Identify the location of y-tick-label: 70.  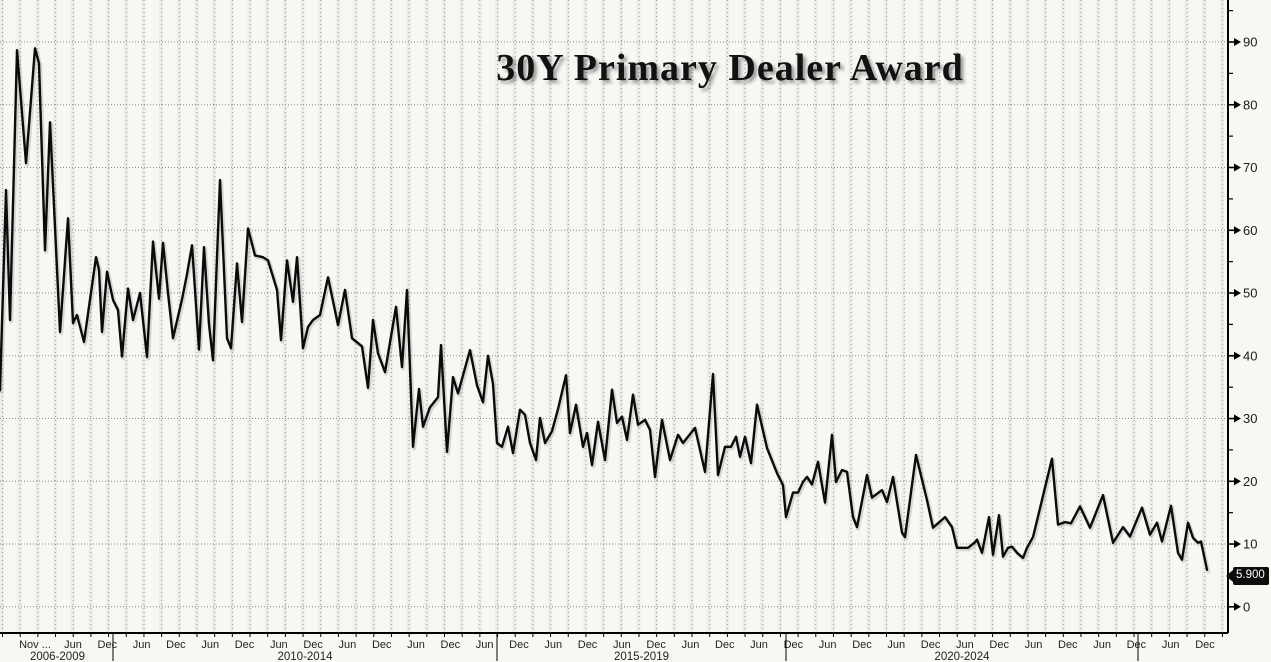
(1250, 167).